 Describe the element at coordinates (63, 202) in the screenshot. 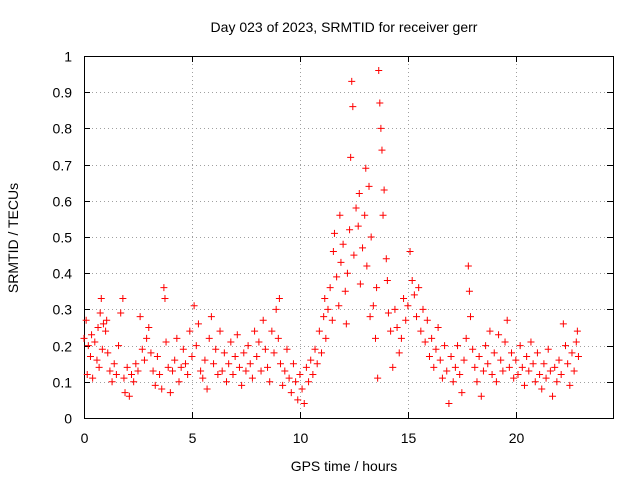

I see `y-tick-label: 0.6` at that location.